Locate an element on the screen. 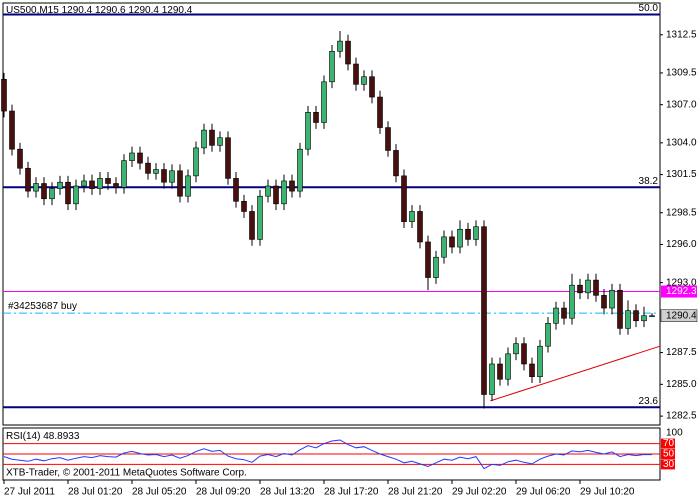 This screenshot has height=500, width=700. bid-box is located at coordinates (679, 315).